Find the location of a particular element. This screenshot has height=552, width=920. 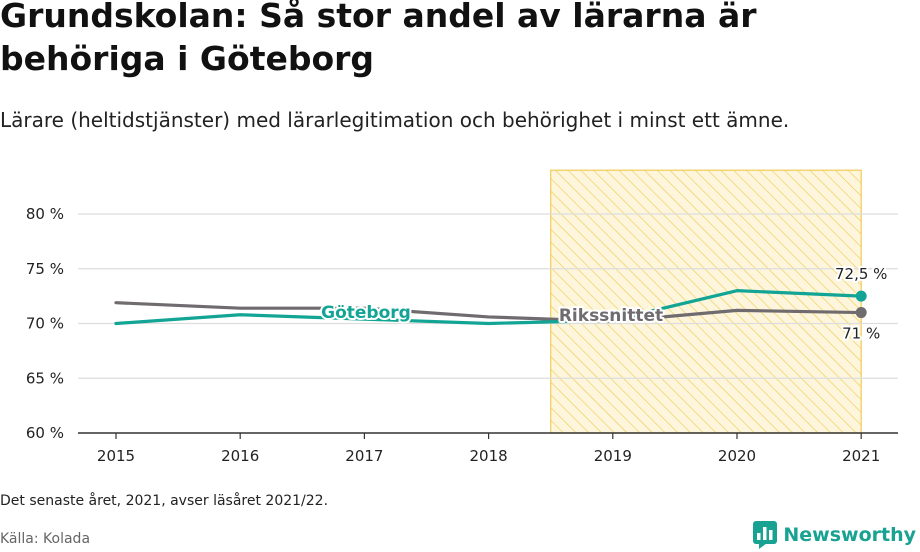

x-tick-label: 2015 is located at coordinates (116, 456).